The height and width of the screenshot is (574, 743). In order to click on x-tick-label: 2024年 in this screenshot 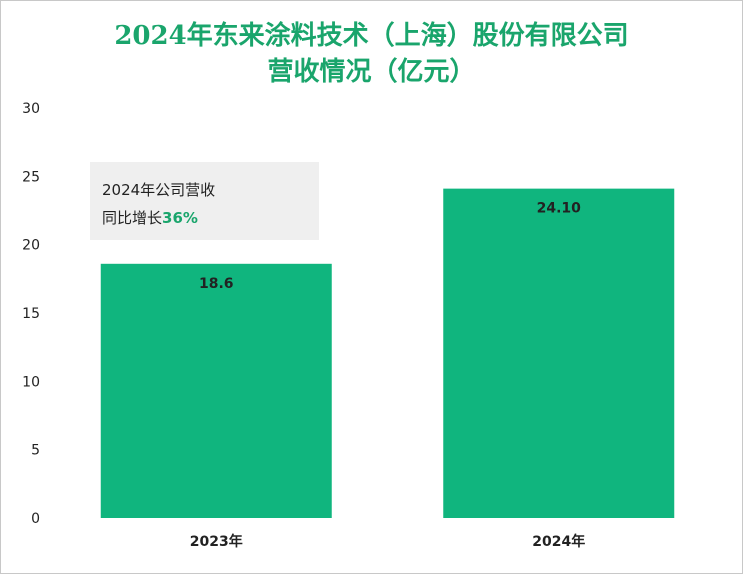, I will do `click(558, 541)`.